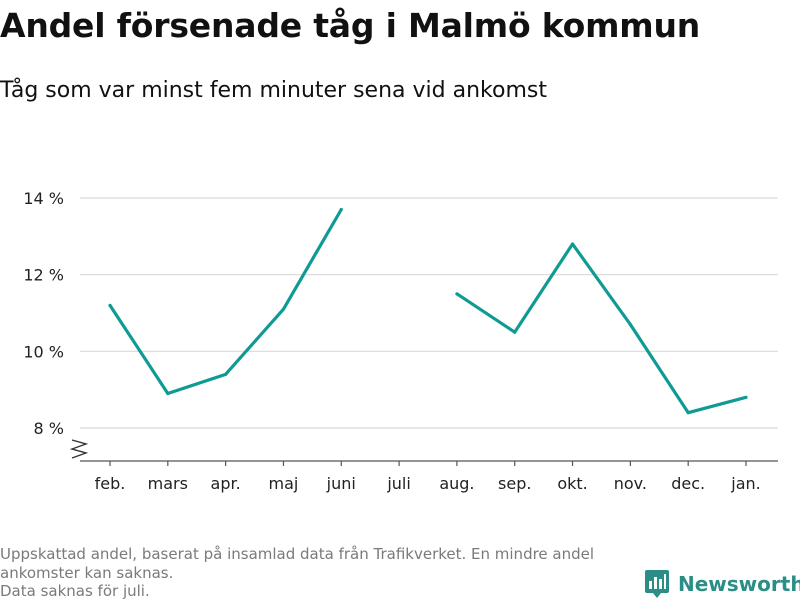 The width and height of the screenshot is (800, 601). I want to click on y-tick-label: 12 %, so click(43, 275).